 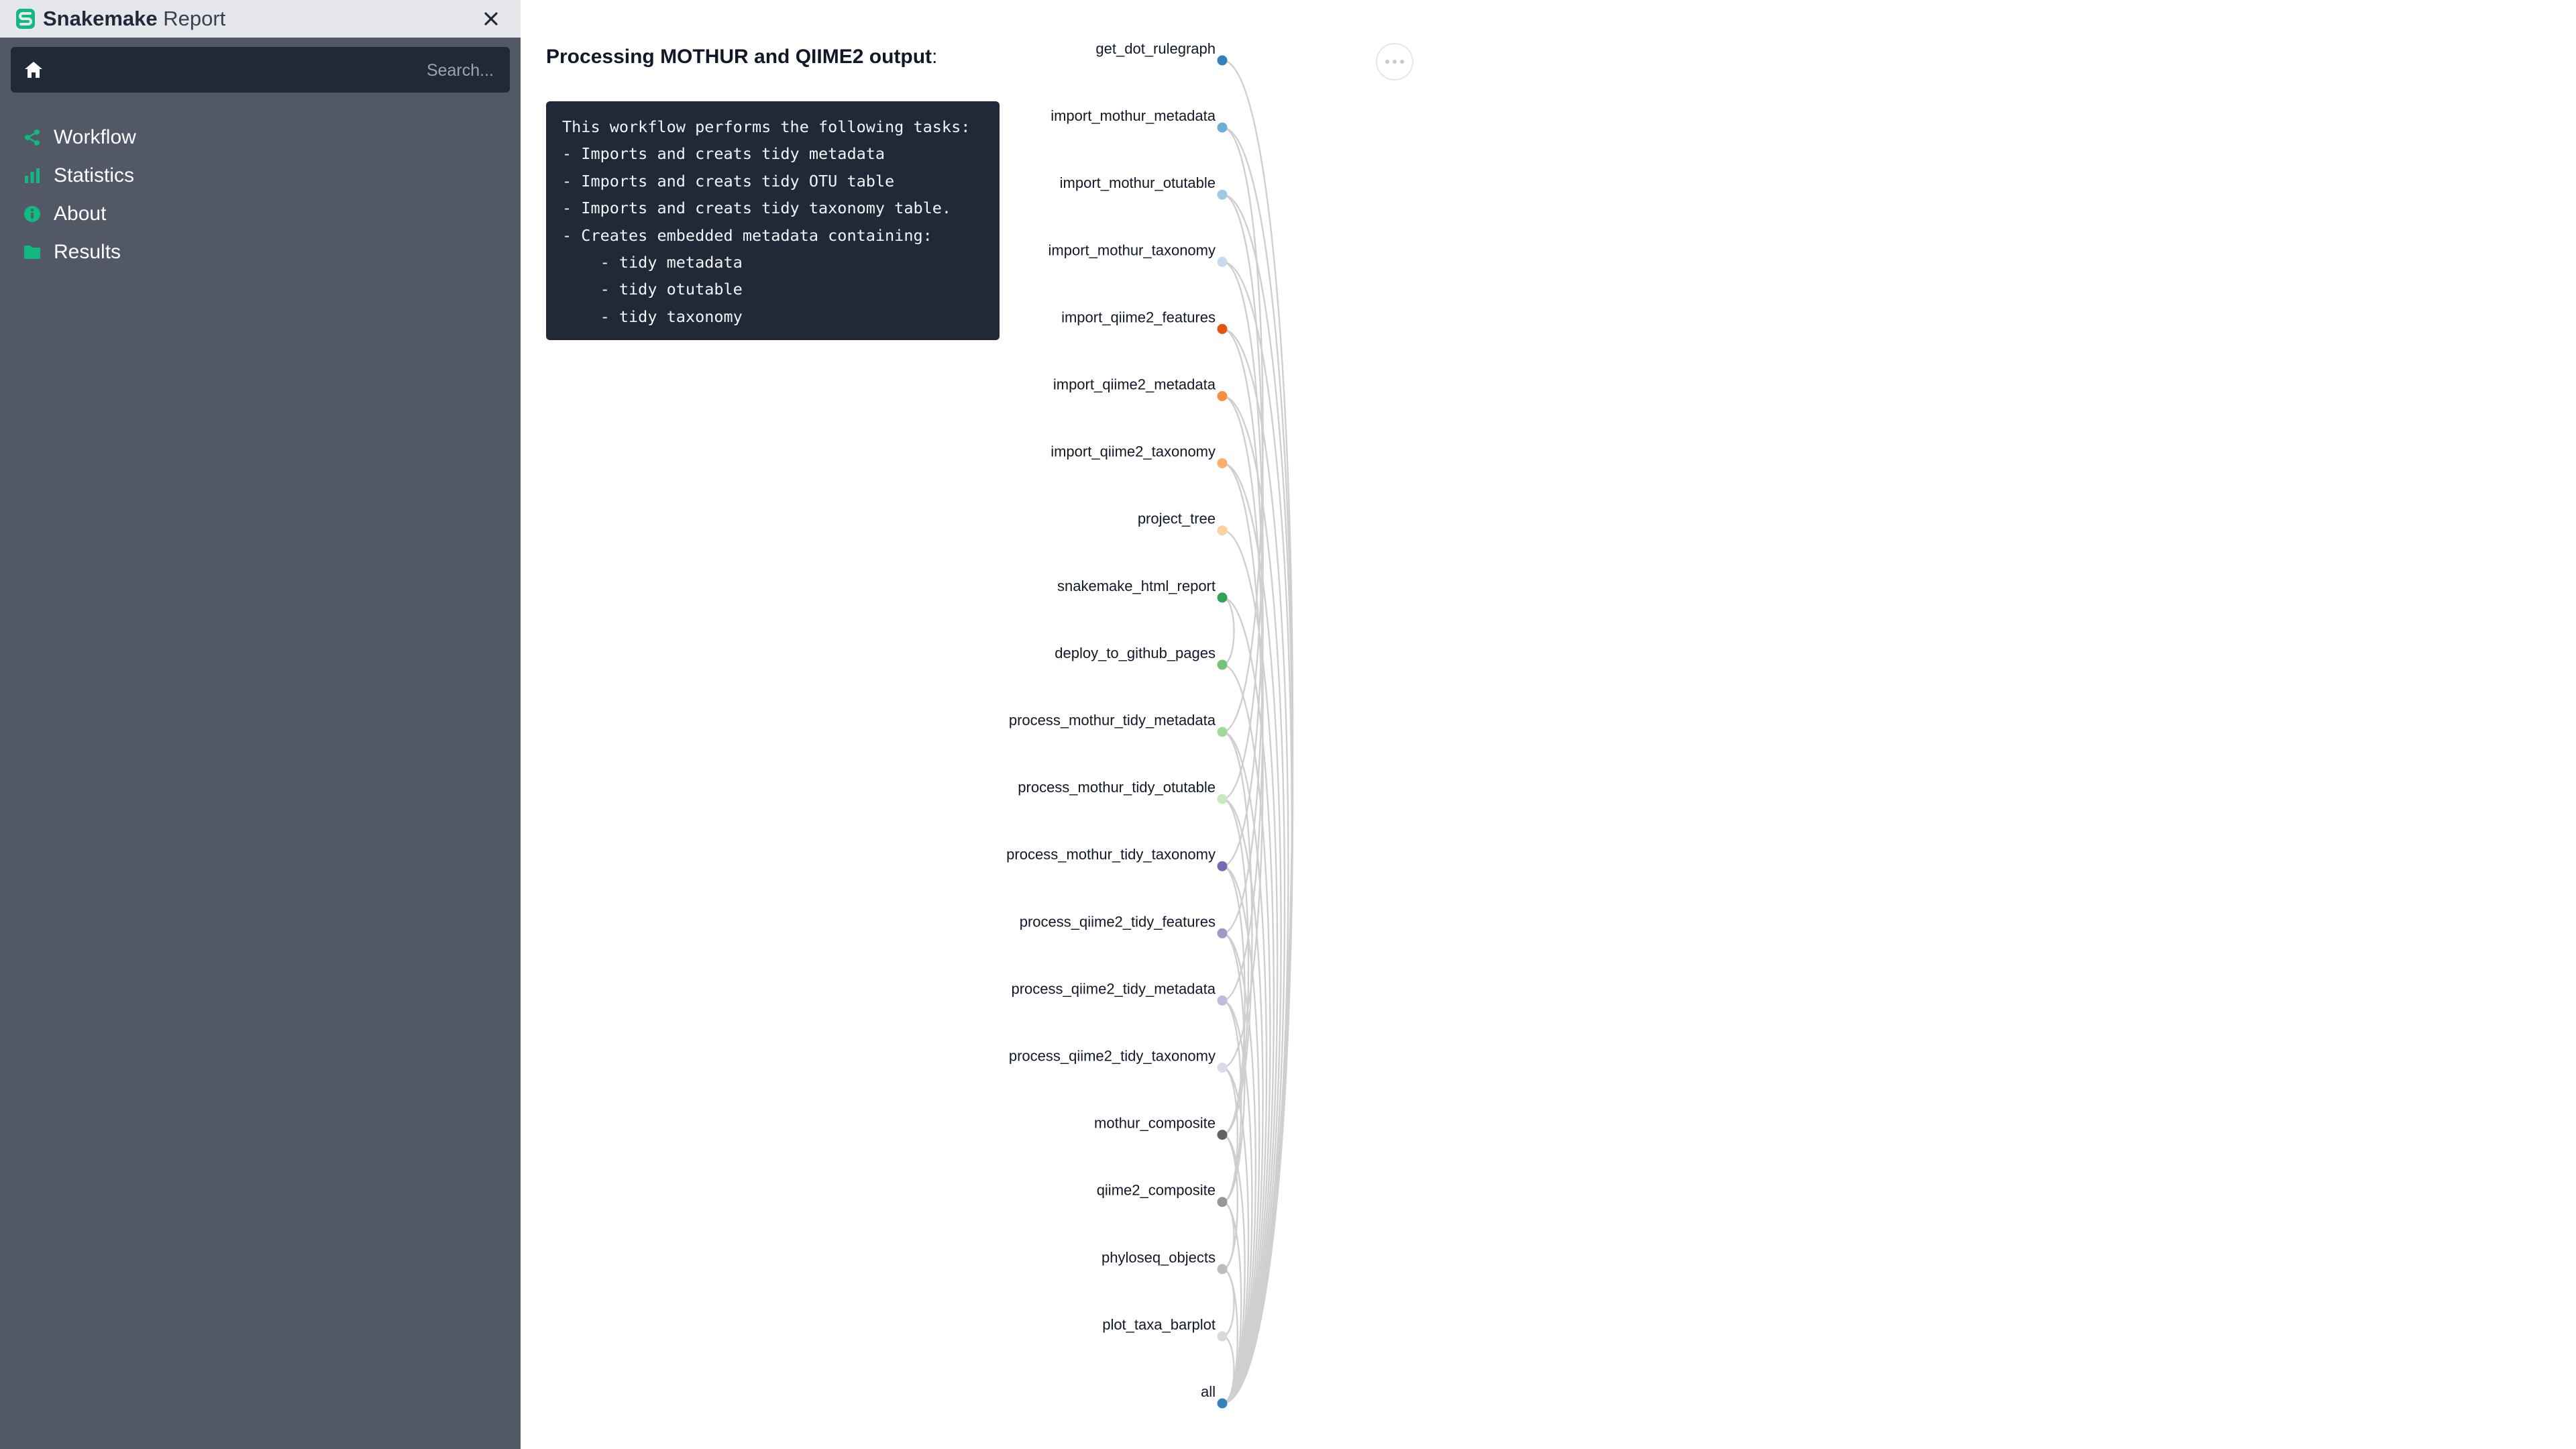 I want to click on sidebar-item-about: About, so click(x=260, y=214).